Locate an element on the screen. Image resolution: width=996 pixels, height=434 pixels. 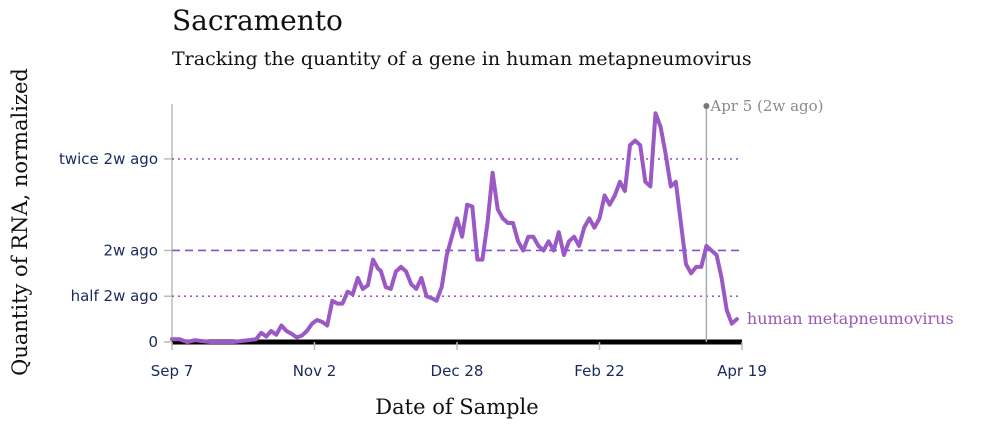
x-tick-label: Nov 2 is located at coordinates (315, 371).